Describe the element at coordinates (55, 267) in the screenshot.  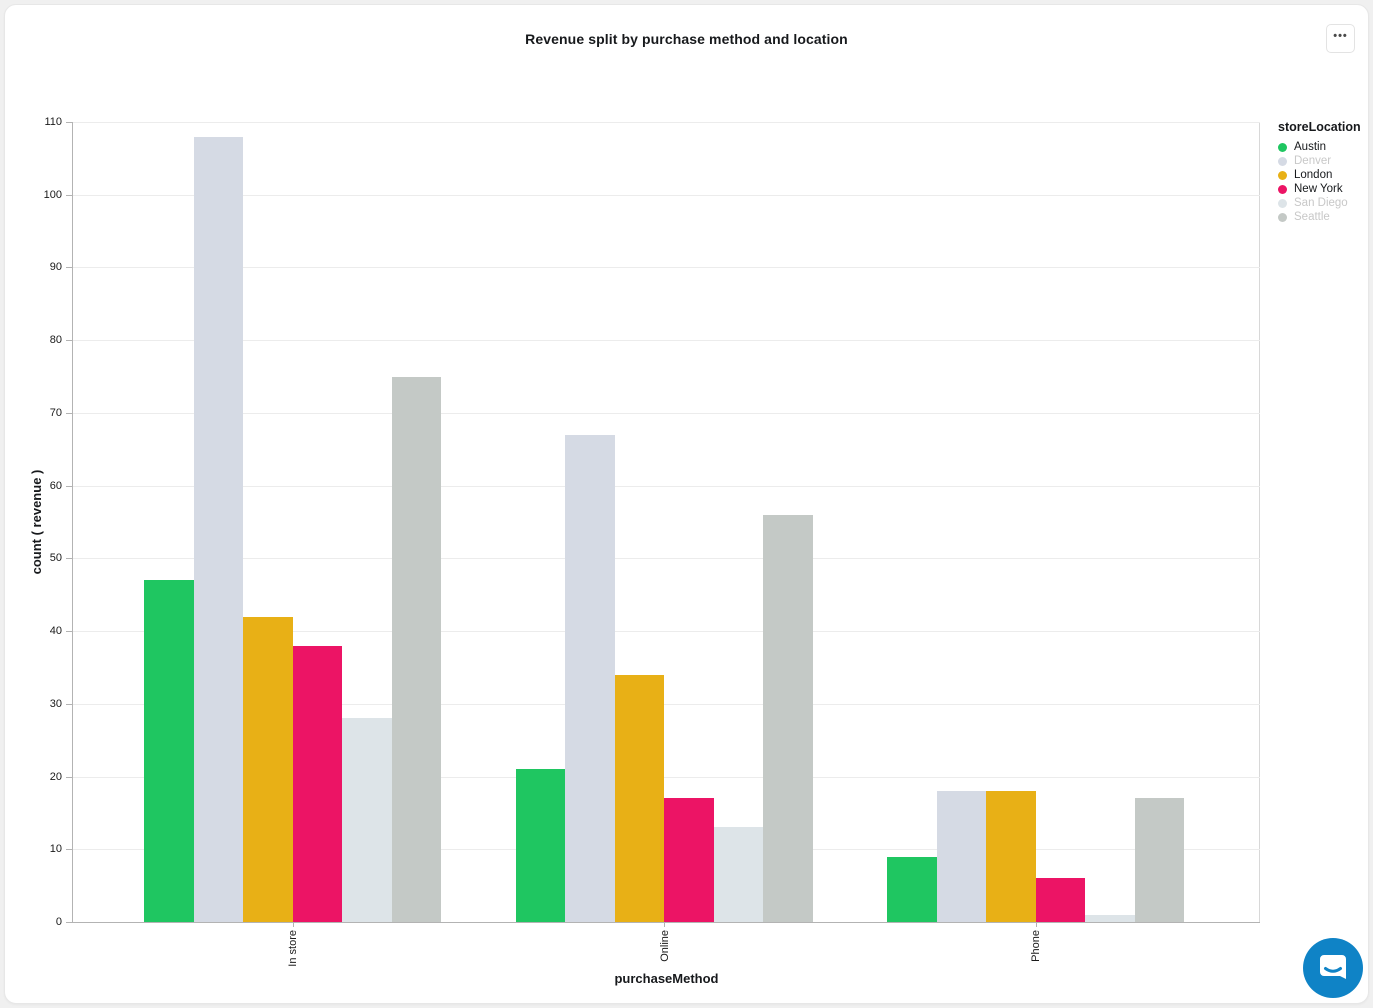
I see `y-tick-label-90: 90` at that location.